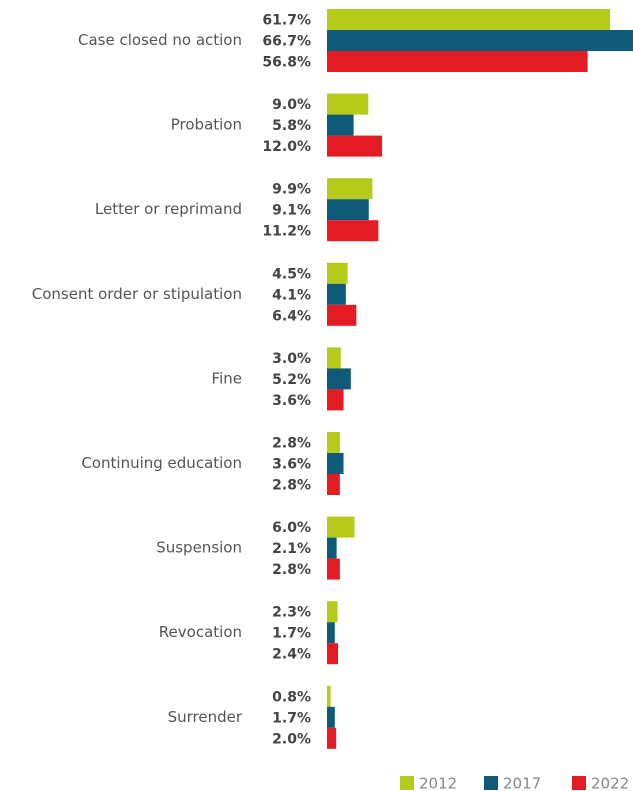  Describe the element at coordinates (291, 739) in the screenshot. I see `value-label: 2.0%` at that location.